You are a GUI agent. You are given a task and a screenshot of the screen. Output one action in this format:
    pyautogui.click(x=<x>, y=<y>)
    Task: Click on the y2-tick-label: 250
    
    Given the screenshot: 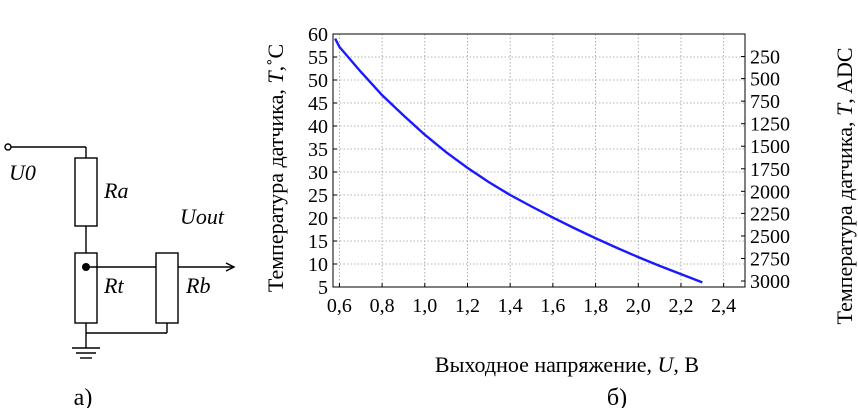 What is the action you would take?
    pyautogui.click(x=765, y=58)
    